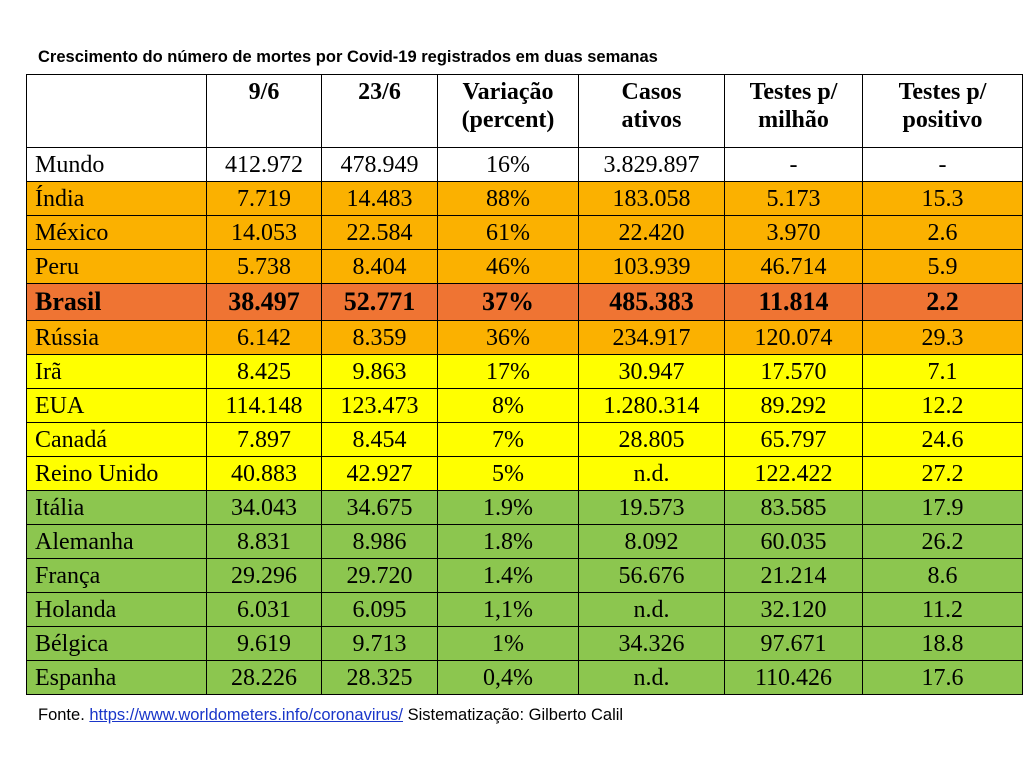  What do you see at coordinates (379, 266) in the screenshot?
I see `value-cell: 8.404` at bounding box center [379, 266].